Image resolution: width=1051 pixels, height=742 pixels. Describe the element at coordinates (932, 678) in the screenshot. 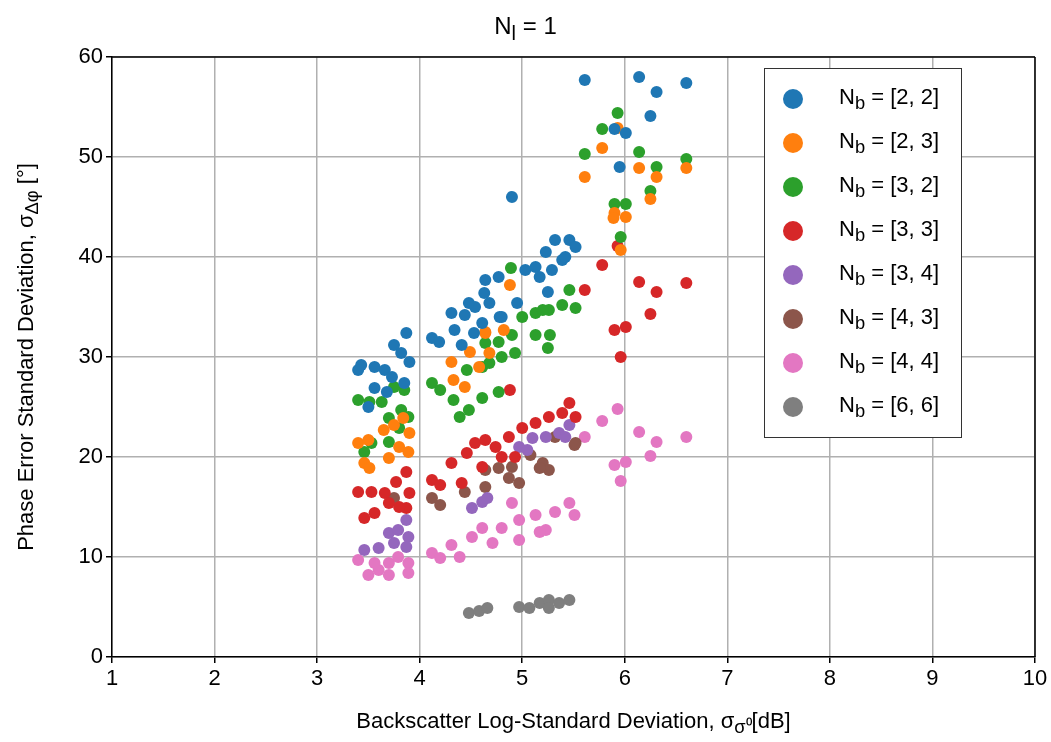

I see `x-tick-label: 9` at that location.